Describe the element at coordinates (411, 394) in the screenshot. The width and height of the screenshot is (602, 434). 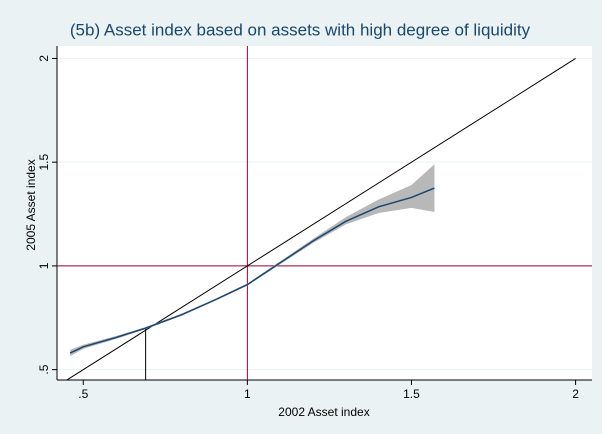
I see `x-tick-label: 1.5` at that location.